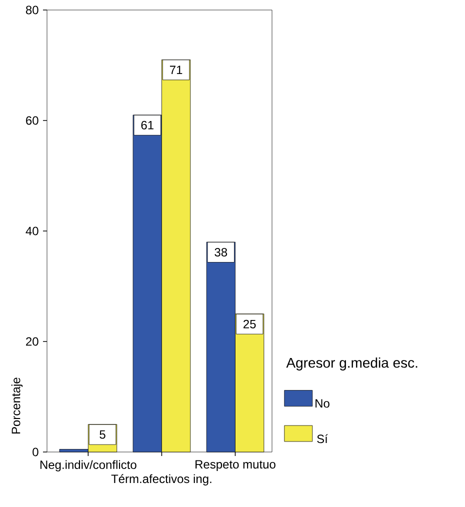  I want to click on data-label: 61, so click(147, 125).